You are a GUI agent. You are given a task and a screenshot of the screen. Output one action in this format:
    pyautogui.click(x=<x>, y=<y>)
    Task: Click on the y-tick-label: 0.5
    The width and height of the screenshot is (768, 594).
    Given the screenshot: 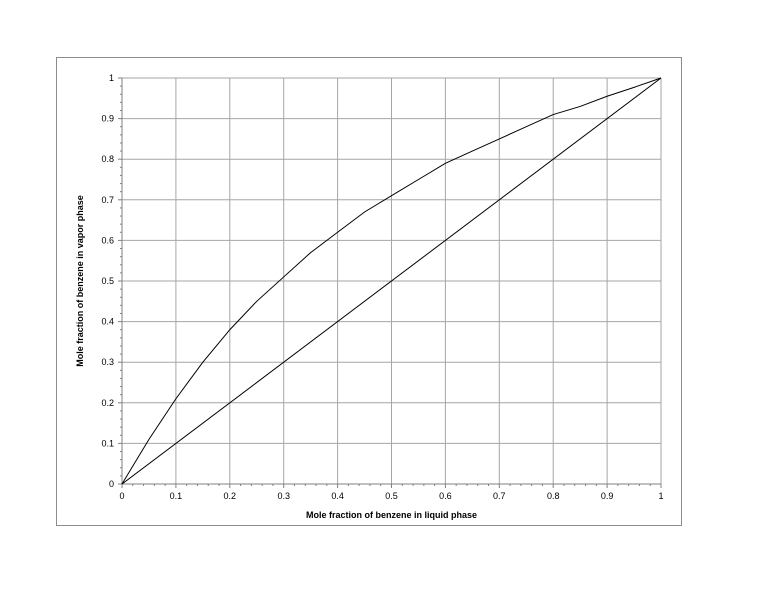 What is the action you would take?
    pyautogui.click(x=107, y=281)
    